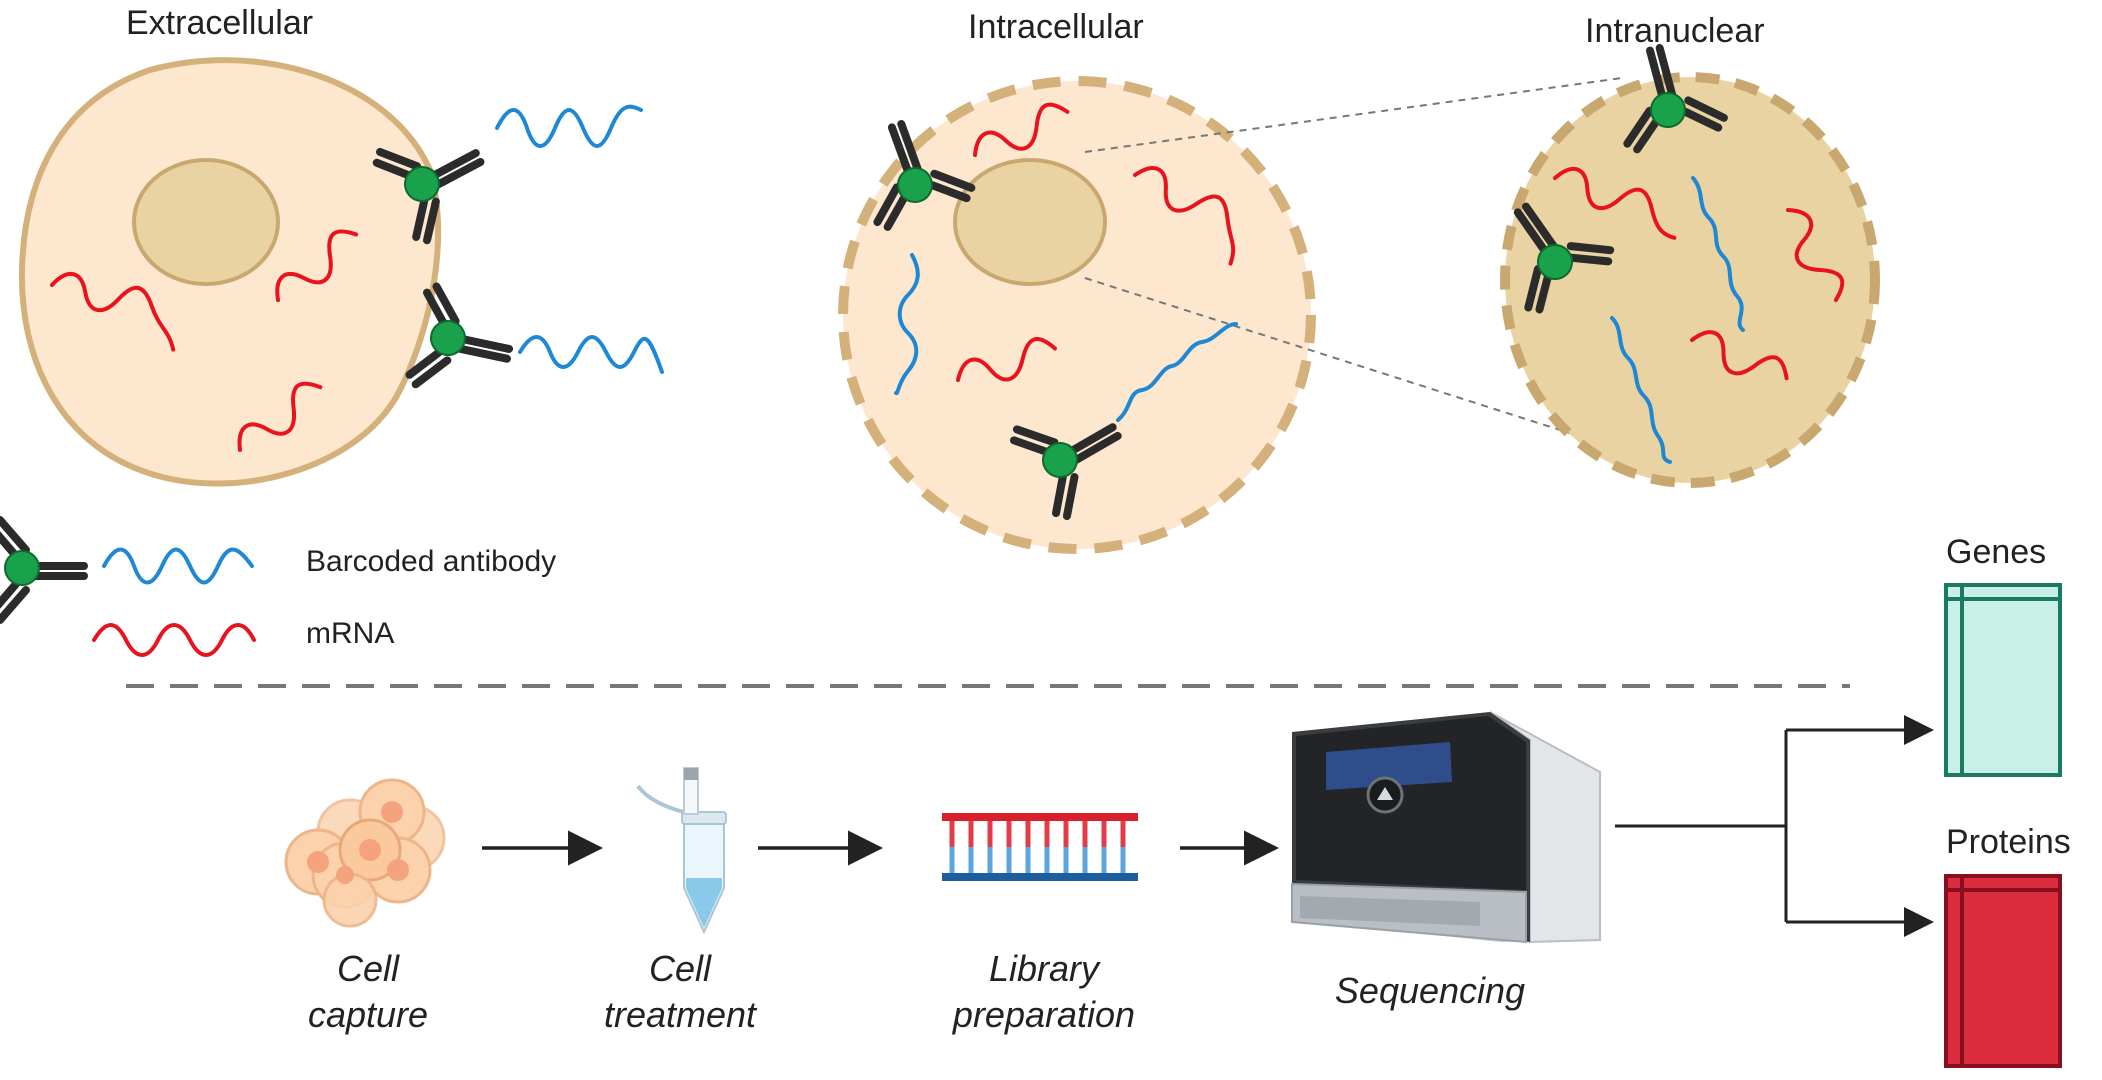  Describe the element at coordinates (1446, 827) in the screenshot. I see `sequencer-icon` at that location.